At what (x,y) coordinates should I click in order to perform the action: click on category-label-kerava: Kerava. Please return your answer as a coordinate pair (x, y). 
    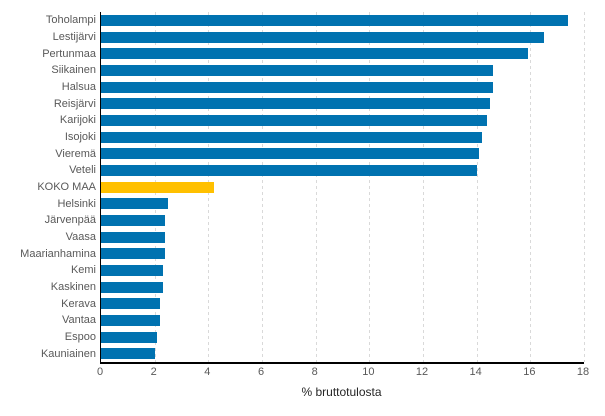
    Looking at the image, I should click on (78, 303).